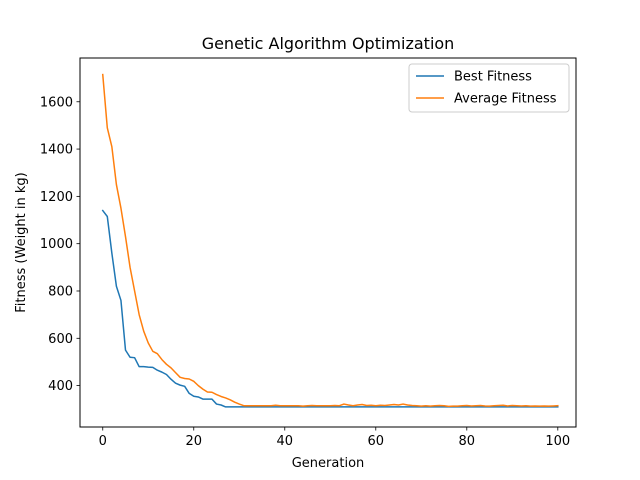 The width and height of the screenshot is (640, 480). What do you see at coordinates (21, 242) in the screenshot?
I see `y-axis-label: Fitness (Weight in kg)` at bounding box center [21, 242].